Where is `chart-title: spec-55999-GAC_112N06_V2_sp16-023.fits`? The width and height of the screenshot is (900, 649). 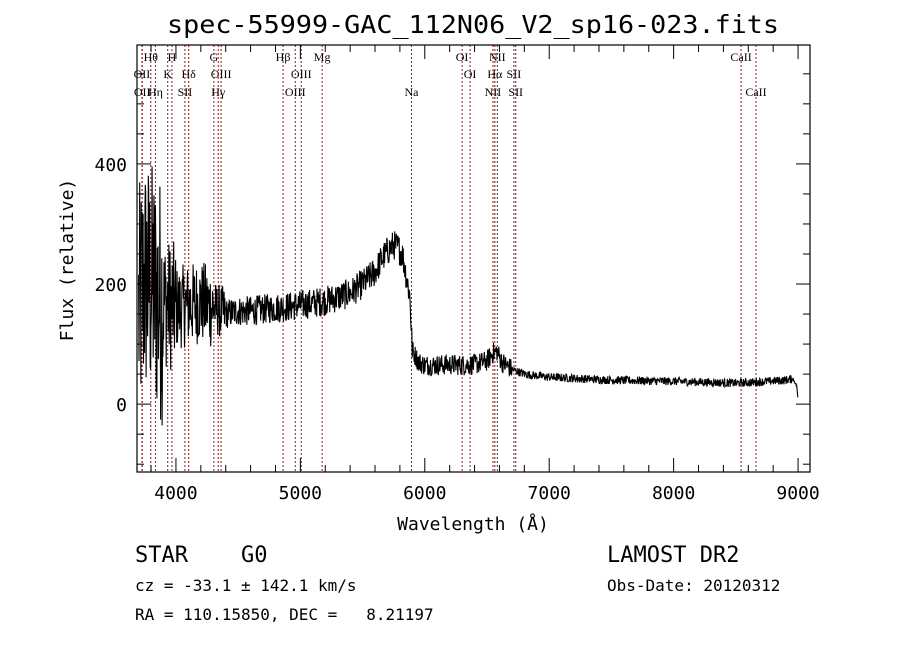 chart-title: spec-55999-GAC_112N06_V2_sp16-023.fits is located at coordinates (473, 24).